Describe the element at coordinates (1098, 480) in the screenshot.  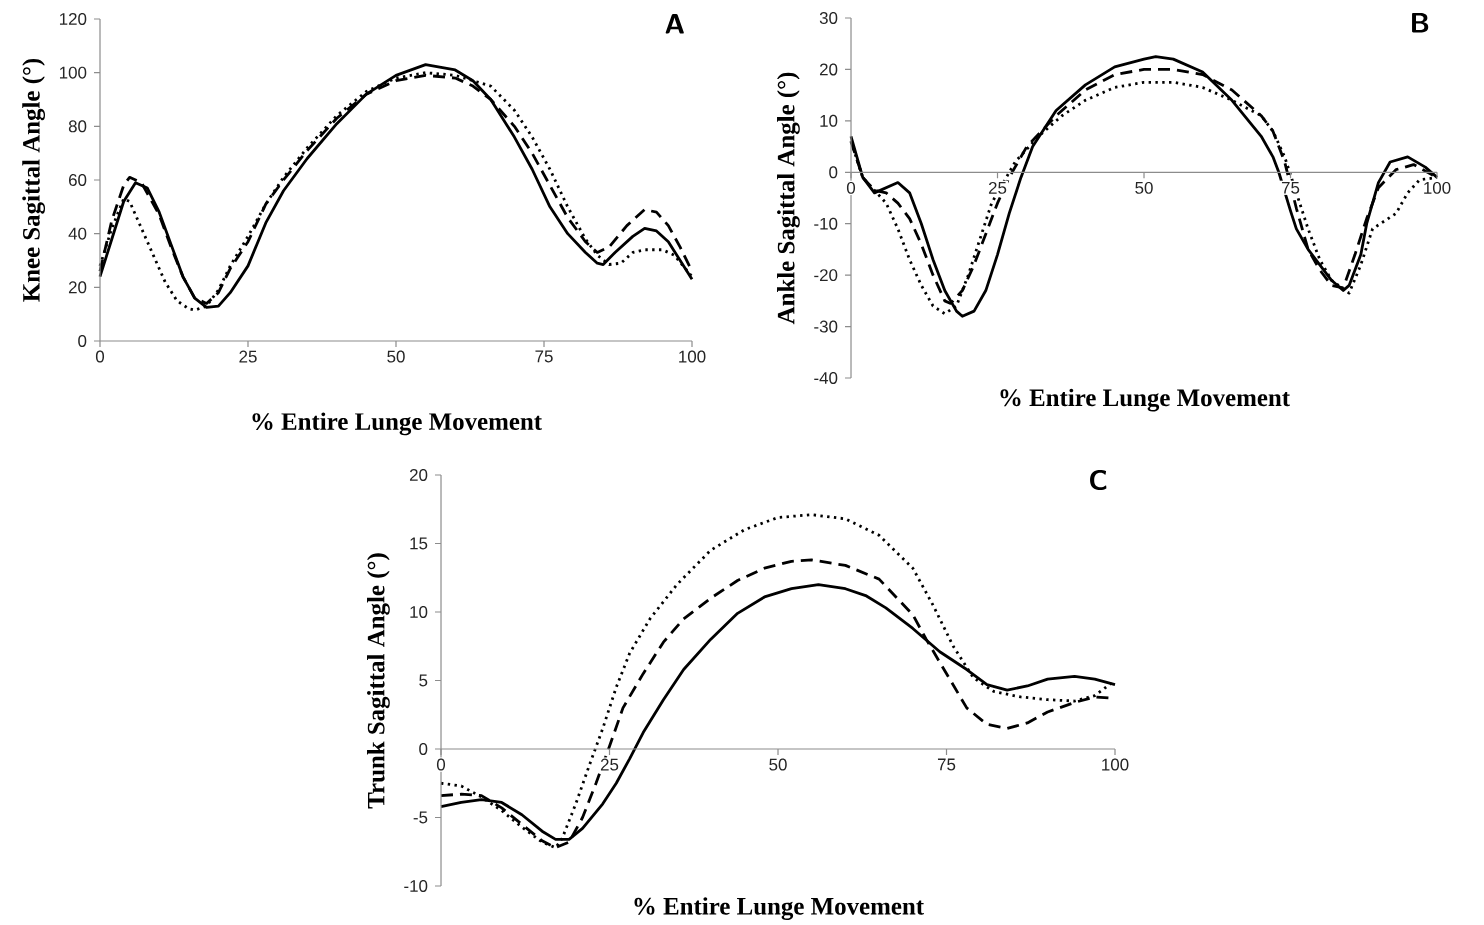
I see `chart-title: C` at that location.